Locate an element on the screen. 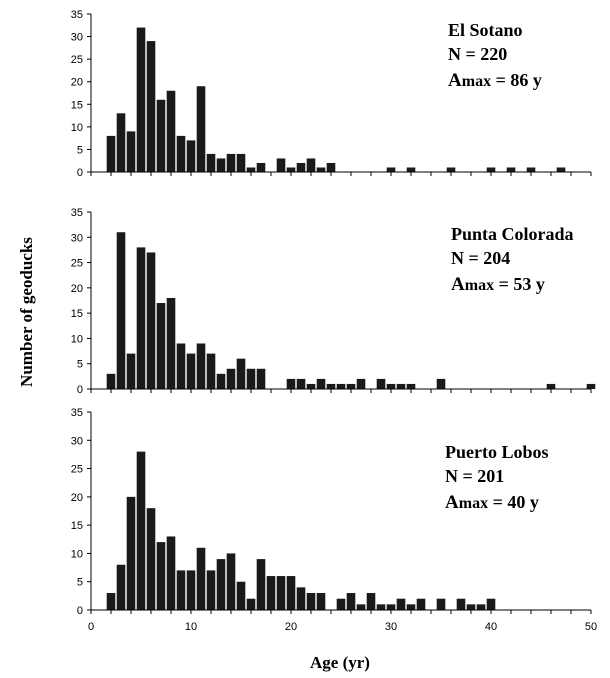  panel-n-label: N = 204 is located at coordinates (480, 258).